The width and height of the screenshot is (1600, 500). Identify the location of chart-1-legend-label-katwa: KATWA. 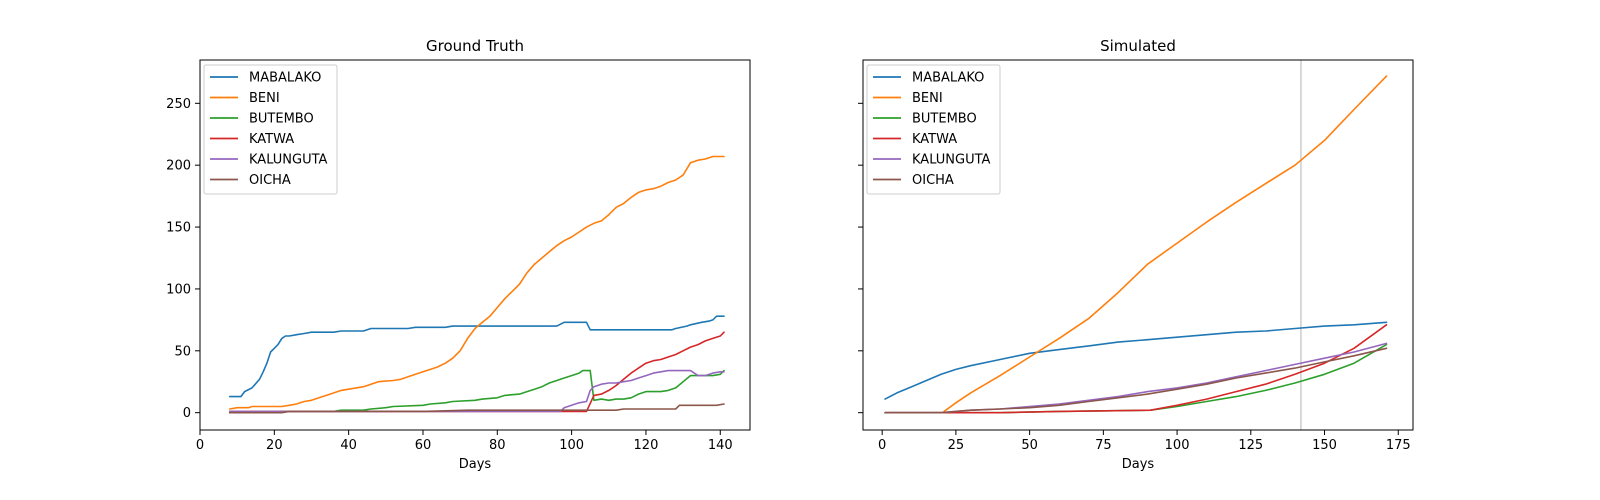
(934, 139).